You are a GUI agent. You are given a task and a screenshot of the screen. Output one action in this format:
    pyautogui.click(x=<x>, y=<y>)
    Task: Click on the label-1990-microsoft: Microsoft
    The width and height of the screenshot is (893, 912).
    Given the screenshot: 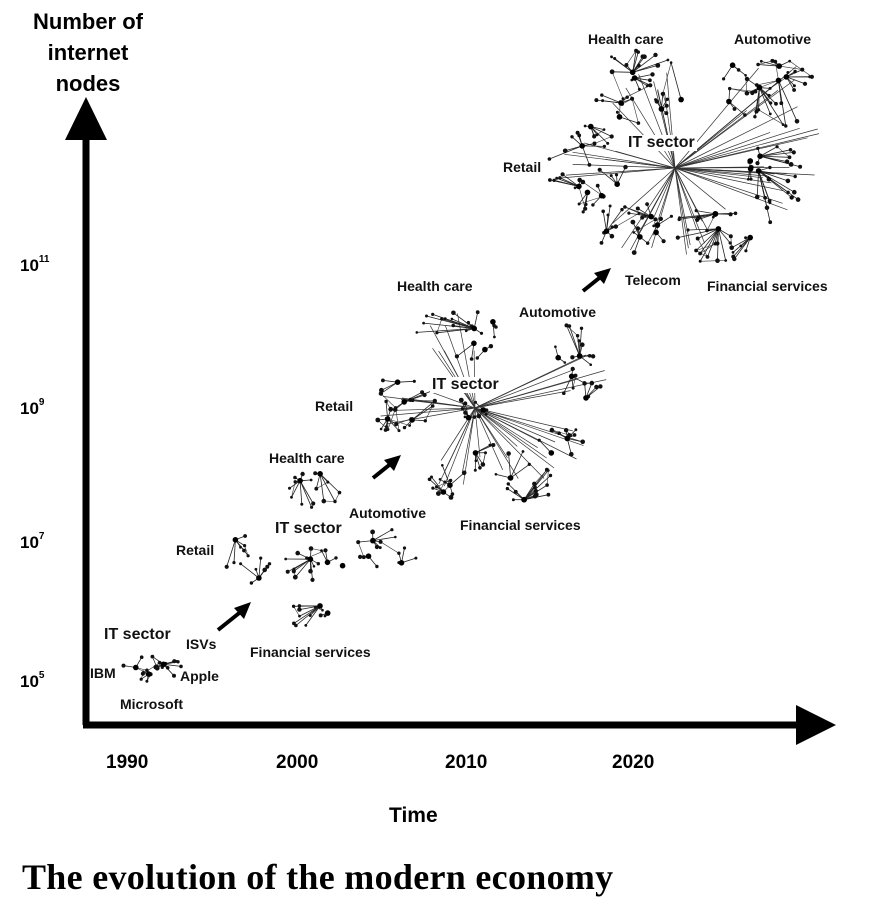 What is the action you would take?
    pyautogui.click(x=151, y=704)
    